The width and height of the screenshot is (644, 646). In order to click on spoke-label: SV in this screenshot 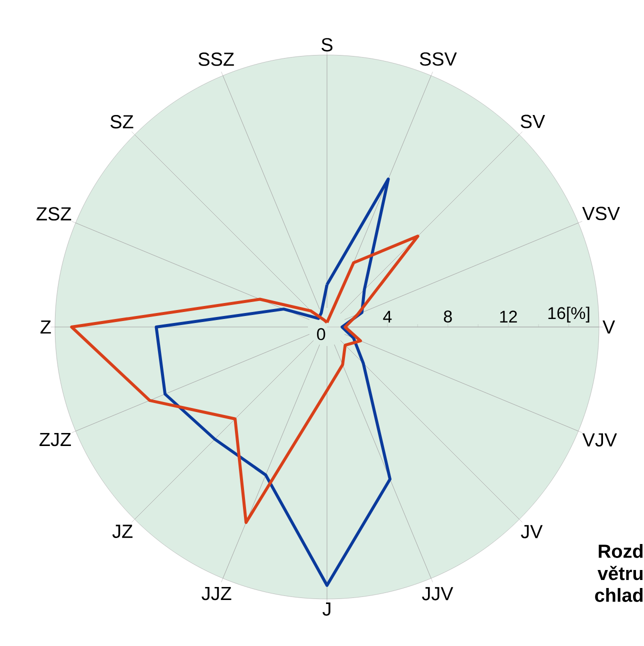, I will do `click(533, 121)`.